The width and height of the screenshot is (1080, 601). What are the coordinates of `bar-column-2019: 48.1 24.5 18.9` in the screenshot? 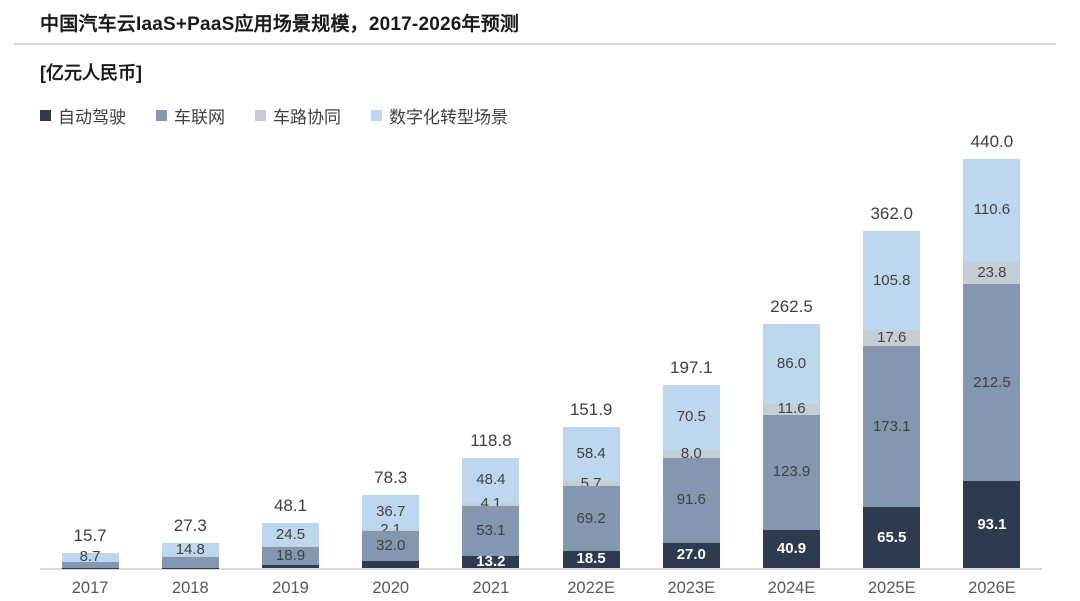 It's located at (290, 532).